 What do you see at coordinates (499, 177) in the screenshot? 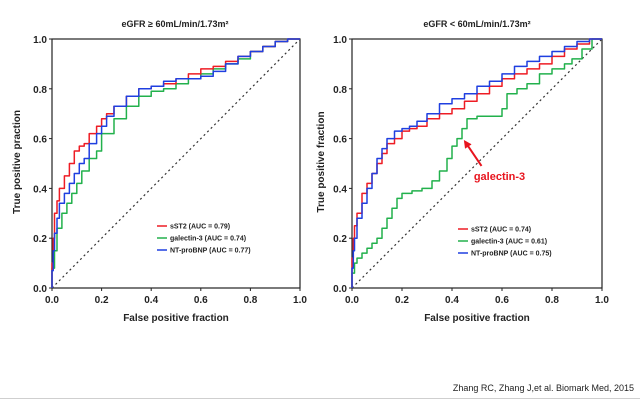
I see `annotation-label: galectin-3` at bounding box center [499, 177].